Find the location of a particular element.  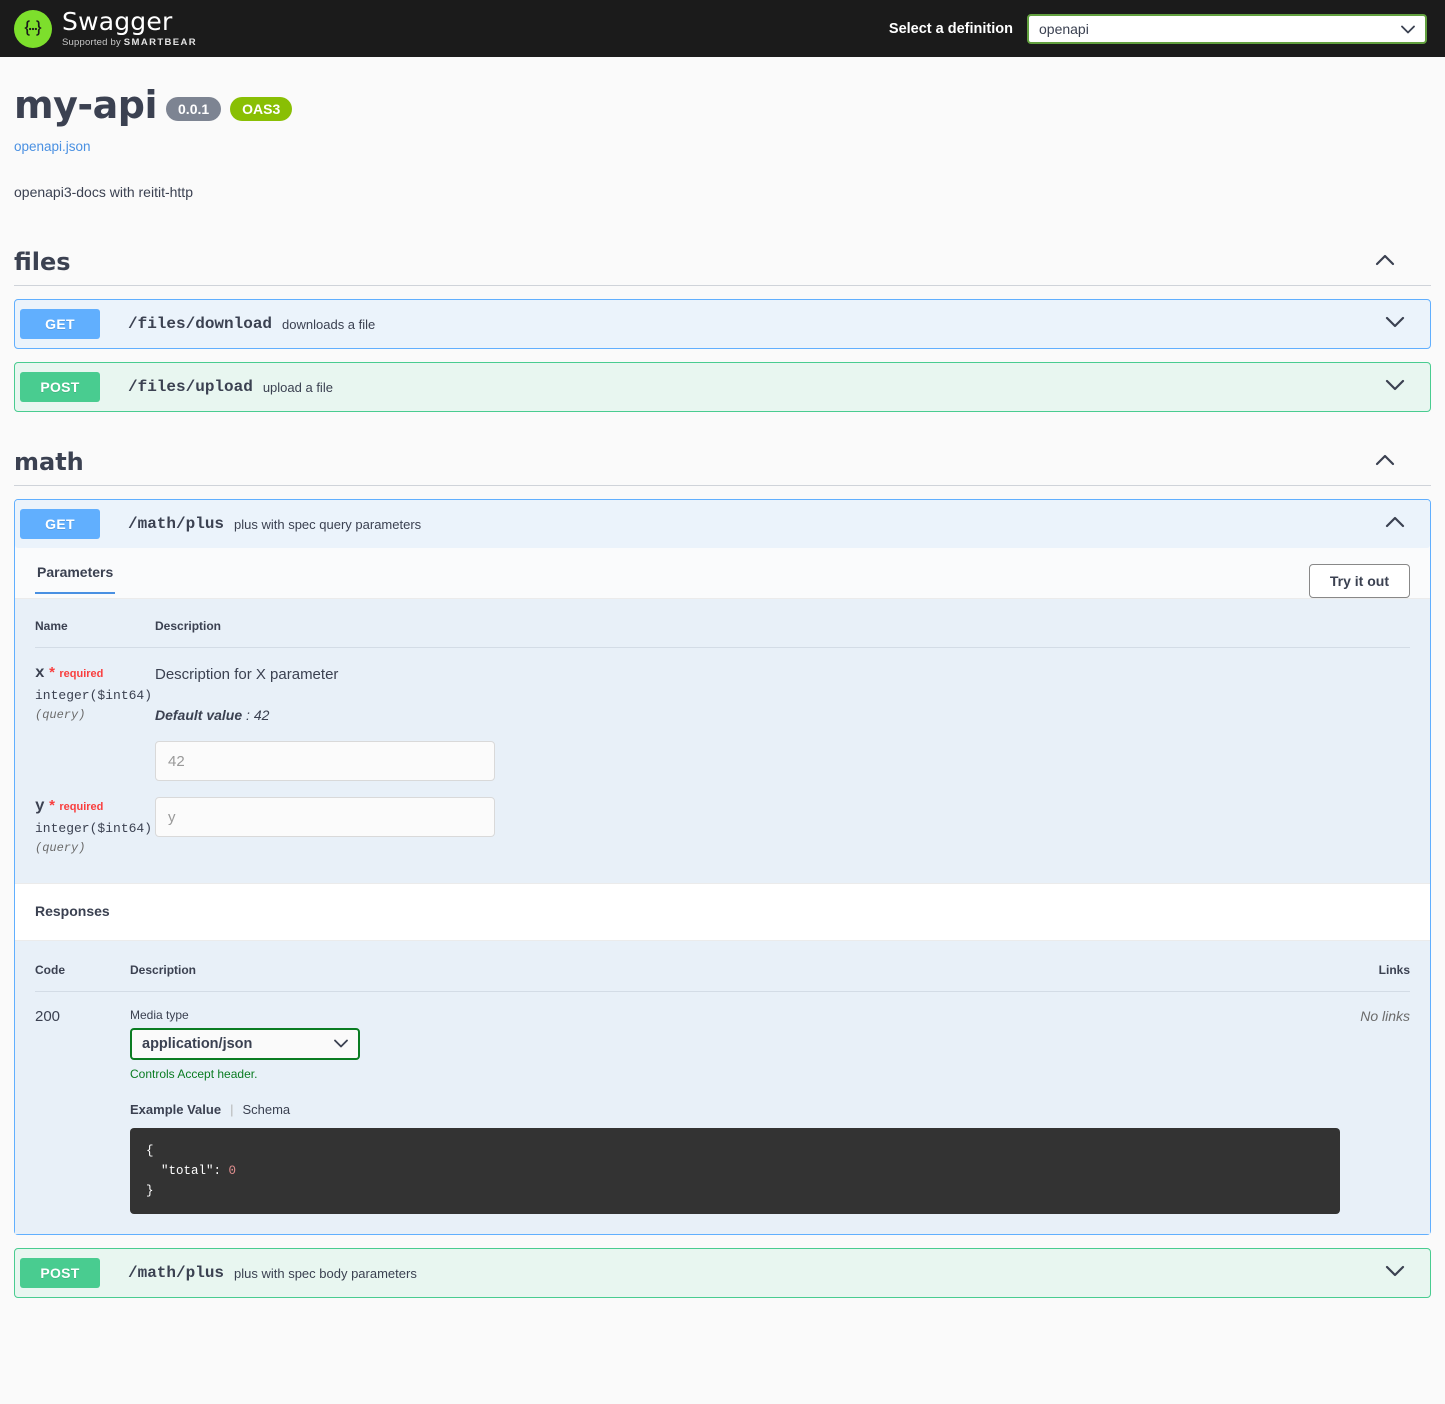

swagger-logo-text: Swagger Supported by SMARTBEAR is located at coordinates (129, 28).